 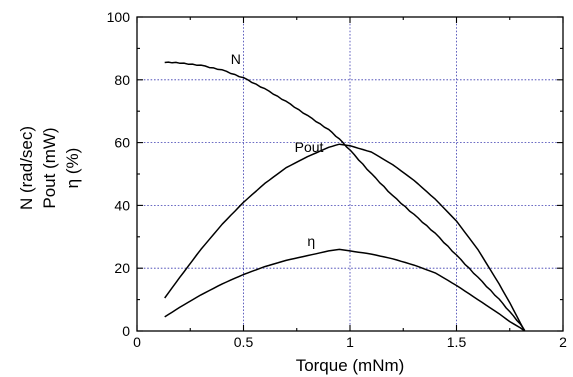 What do you see at coordinates (122, 80) in the screenshot?
I see `y-tick-label: 80` at bounding box center [122, 80].